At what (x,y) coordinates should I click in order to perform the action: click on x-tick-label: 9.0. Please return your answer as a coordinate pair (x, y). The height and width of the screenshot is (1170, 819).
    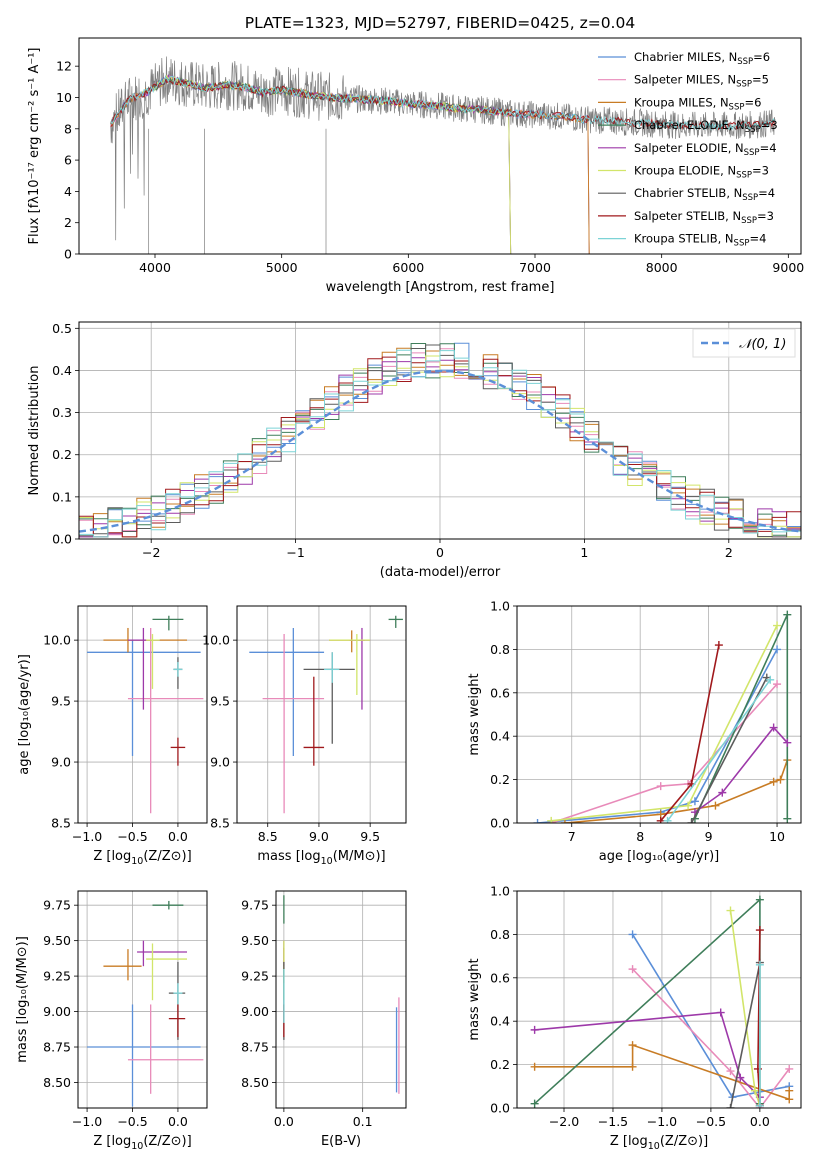
    Looking at the image, I should click on (319, 836).